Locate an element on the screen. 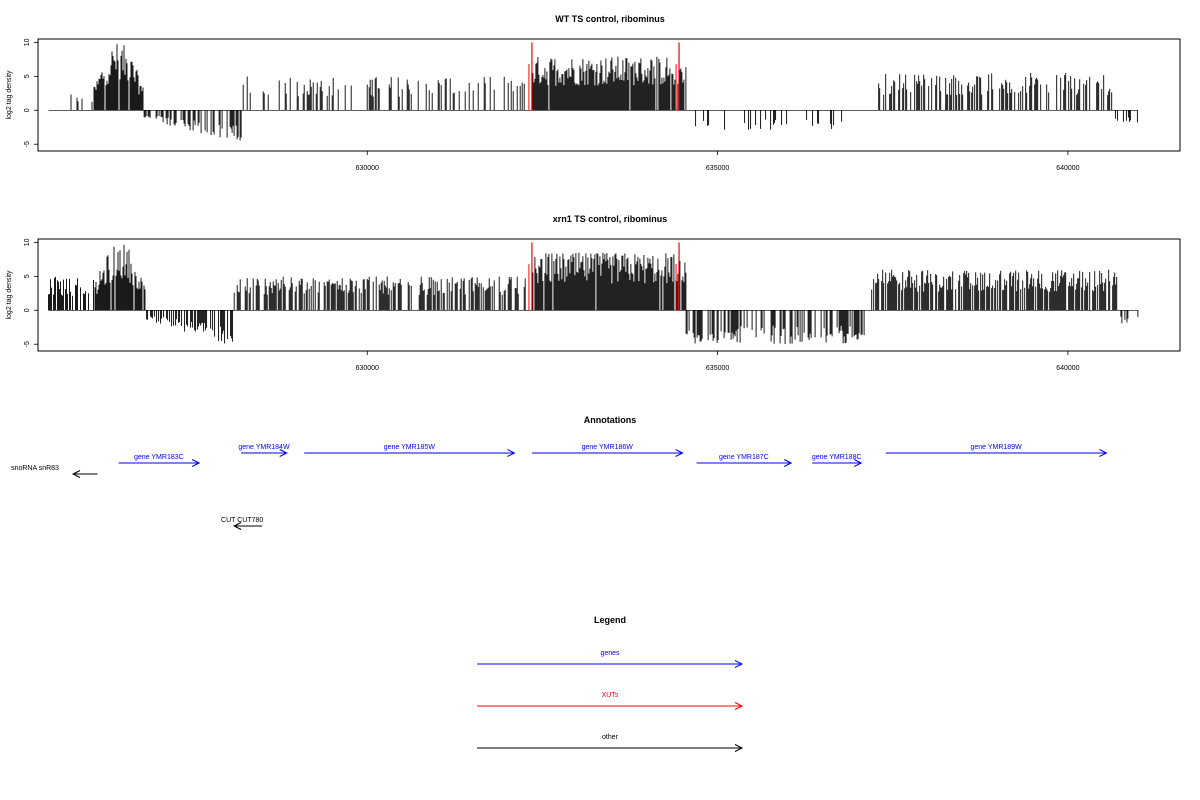  wt-x-tick-label: 640000 is located at coordinates (1067, 168).